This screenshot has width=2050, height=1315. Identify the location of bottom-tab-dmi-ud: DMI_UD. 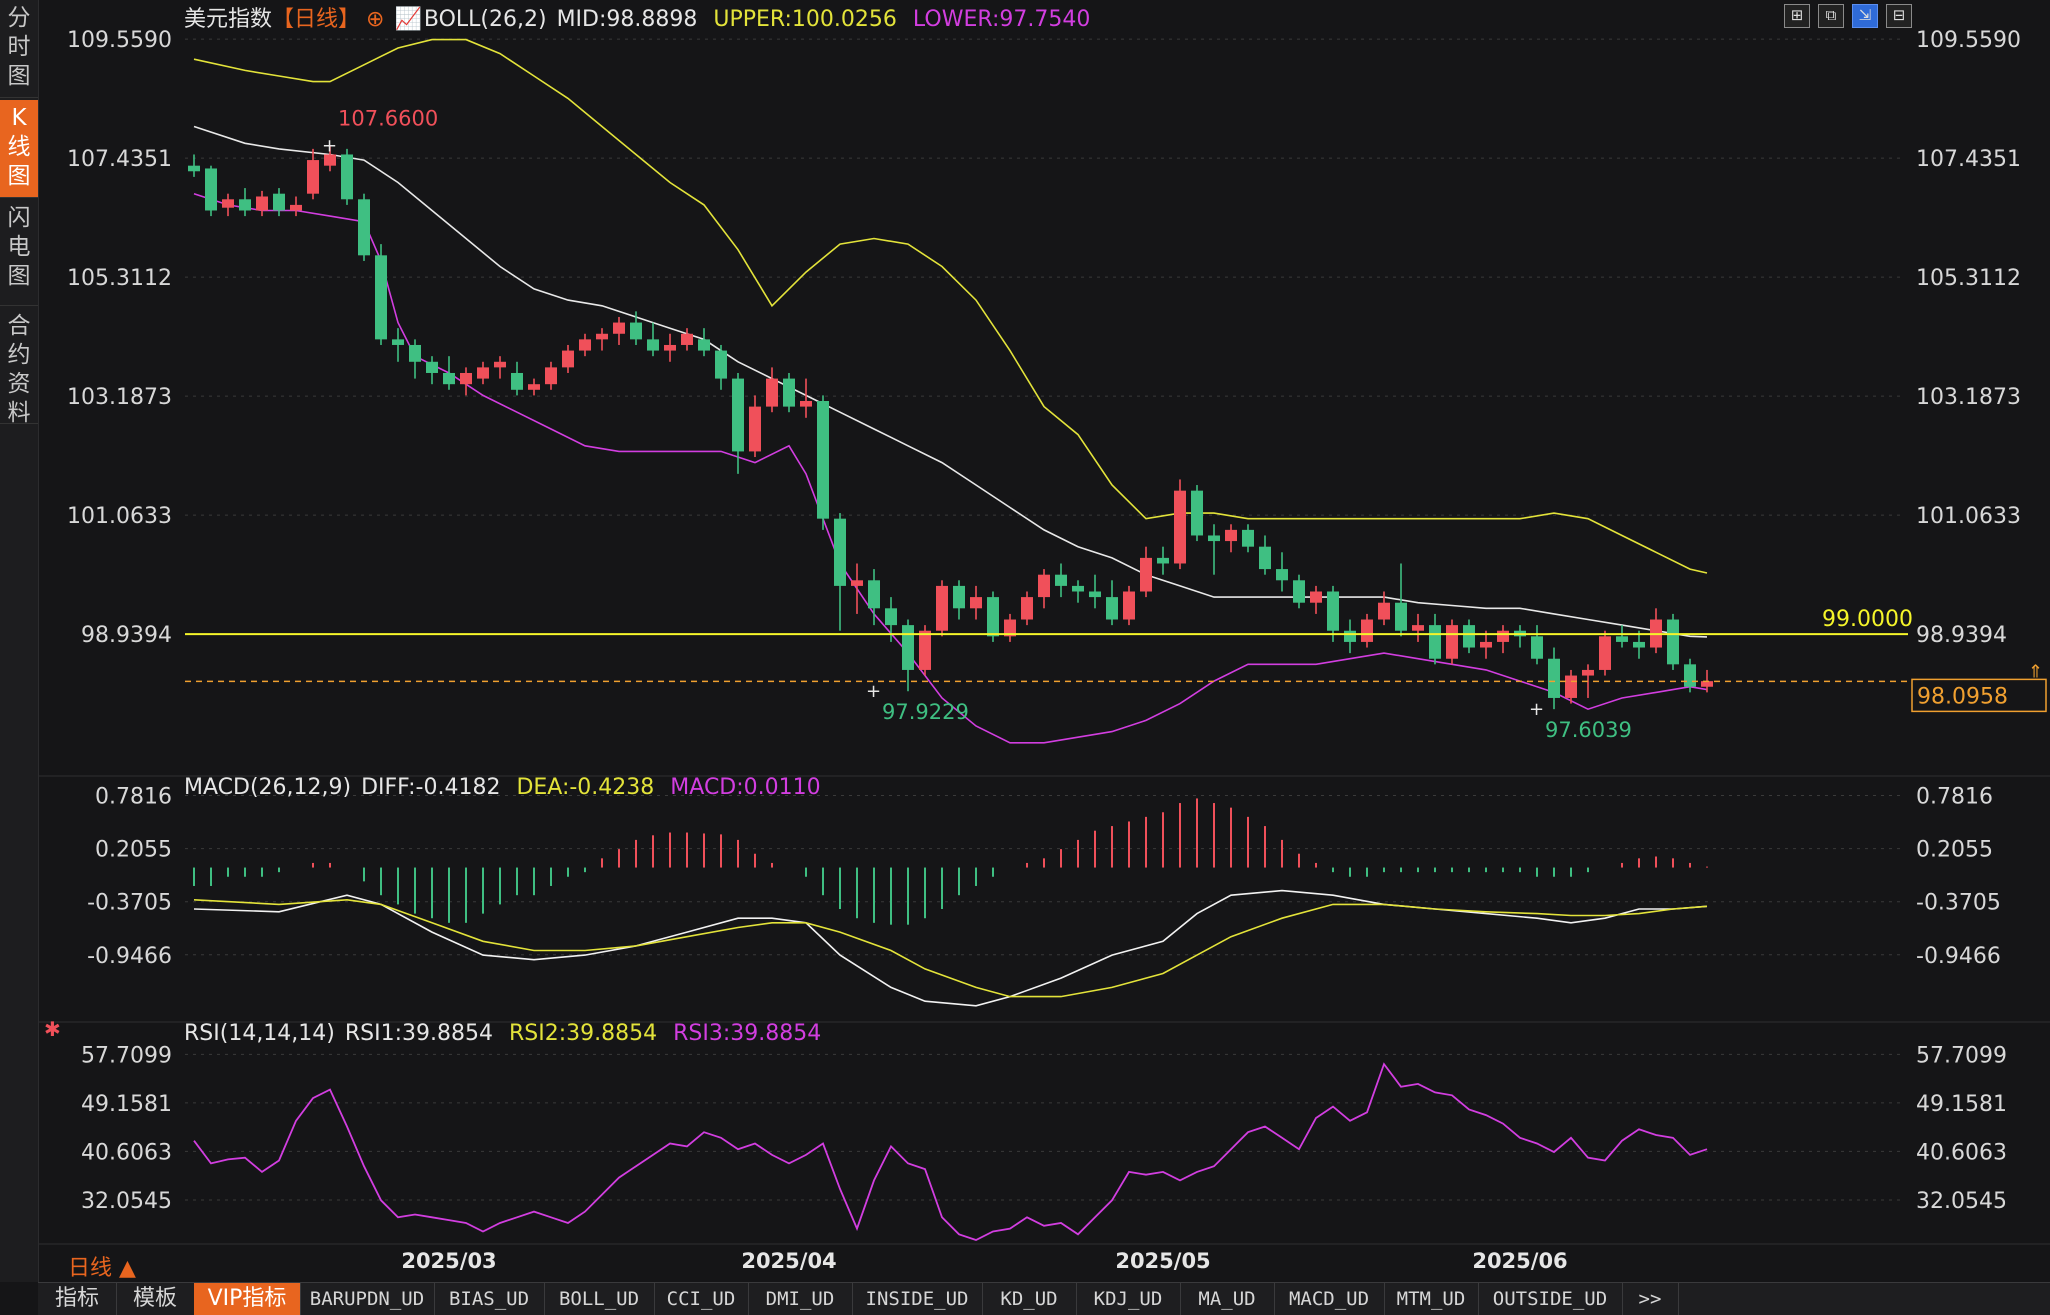
(800, 1299).